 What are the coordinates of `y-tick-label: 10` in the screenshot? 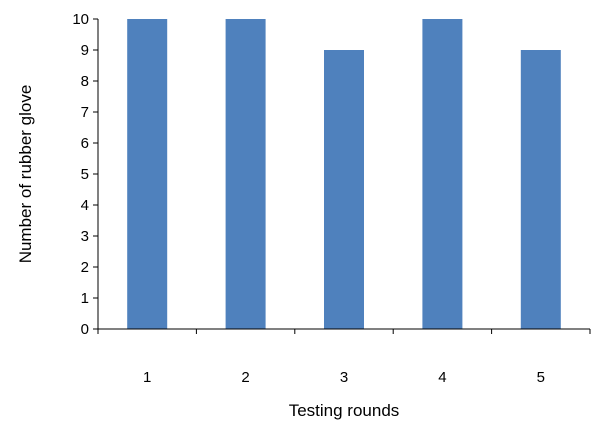 It's located at (80, 19).